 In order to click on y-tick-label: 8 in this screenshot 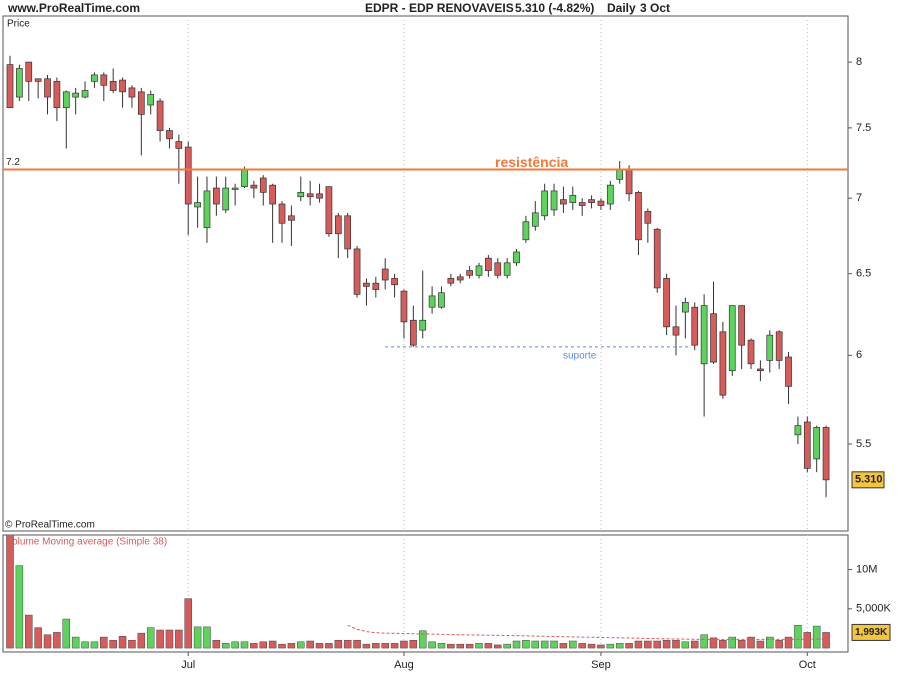, I will do `click(859, 62)`.